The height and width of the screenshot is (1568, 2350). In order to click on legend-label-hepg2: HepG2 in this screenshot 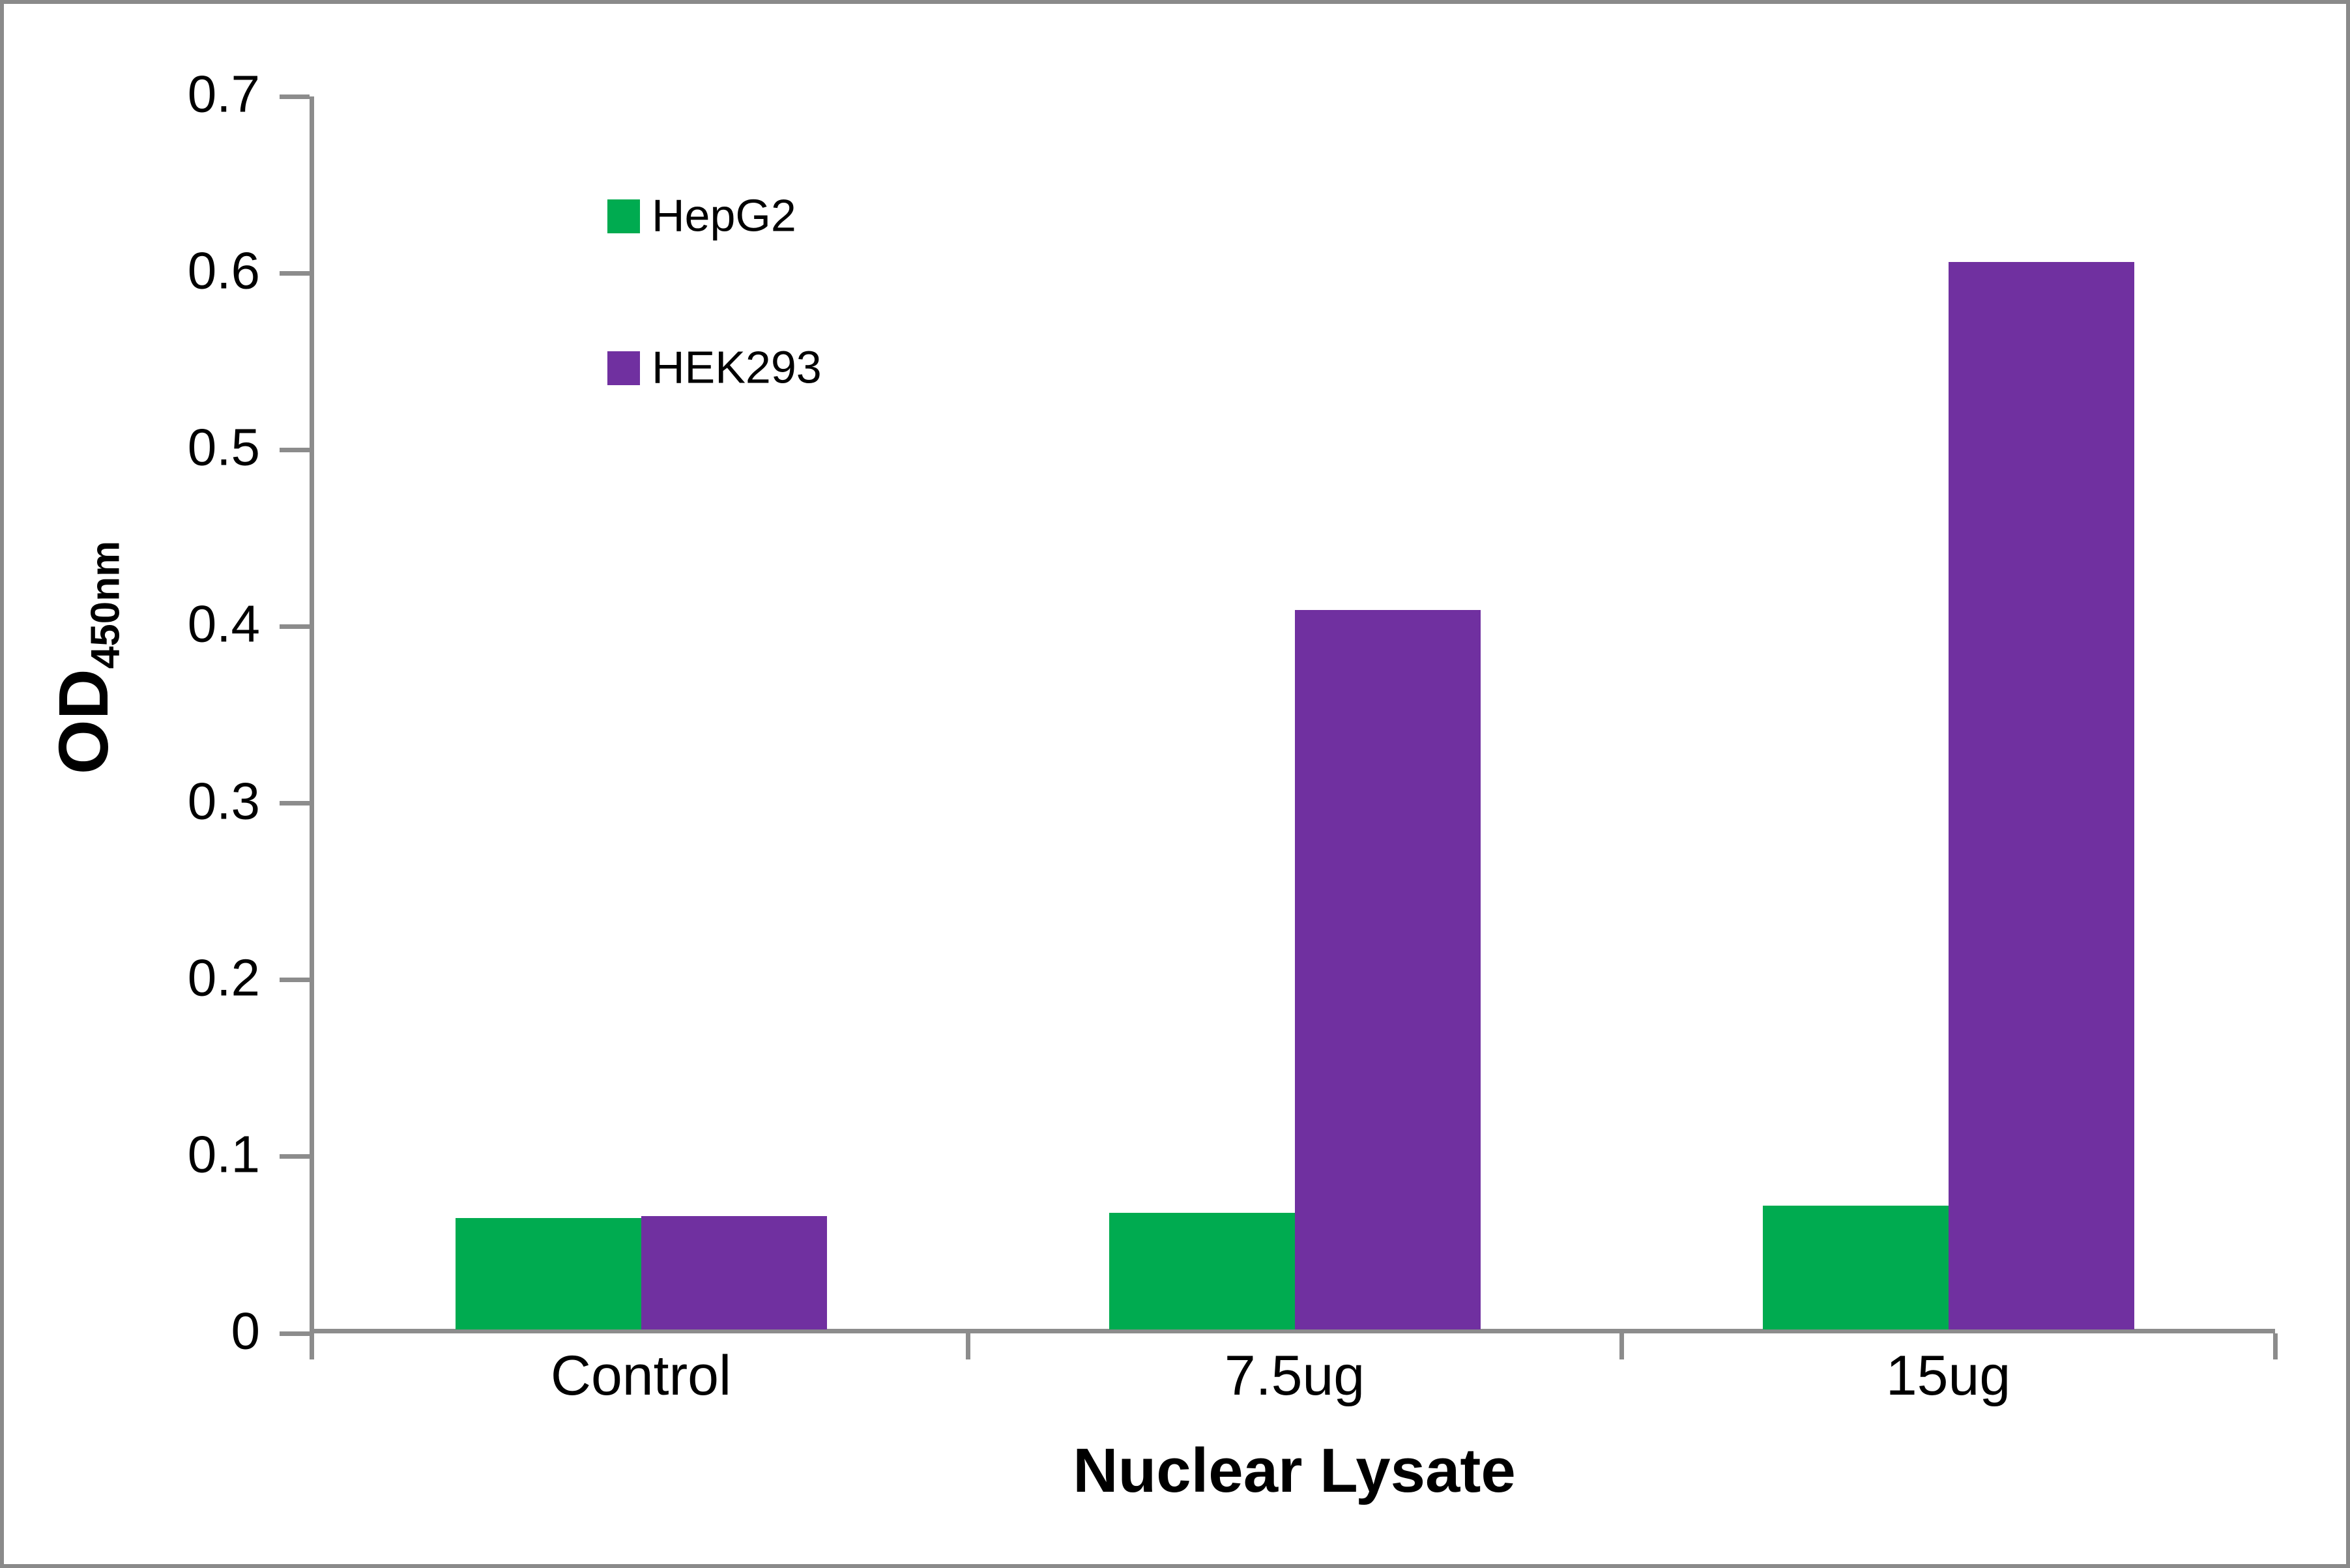, I will do `click(724, 215)`.